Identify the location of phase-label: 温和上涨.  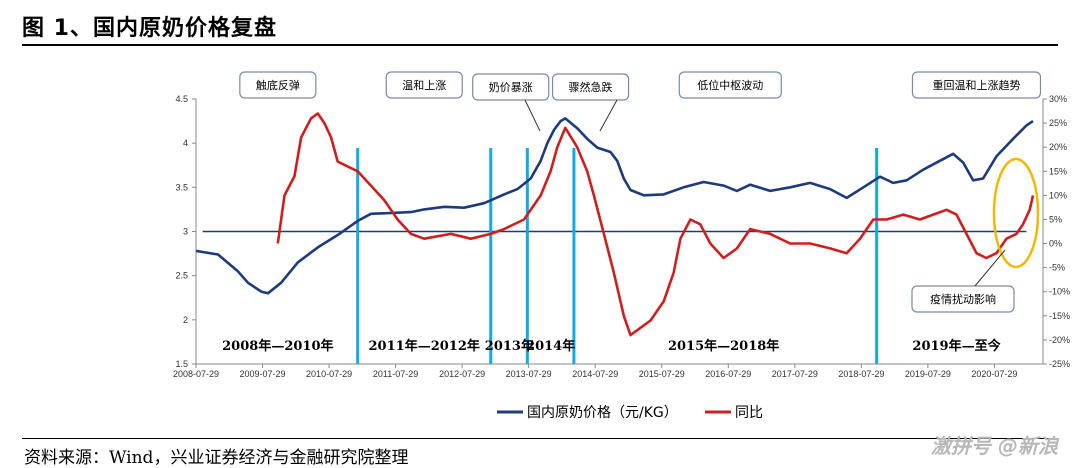
(424, 85).